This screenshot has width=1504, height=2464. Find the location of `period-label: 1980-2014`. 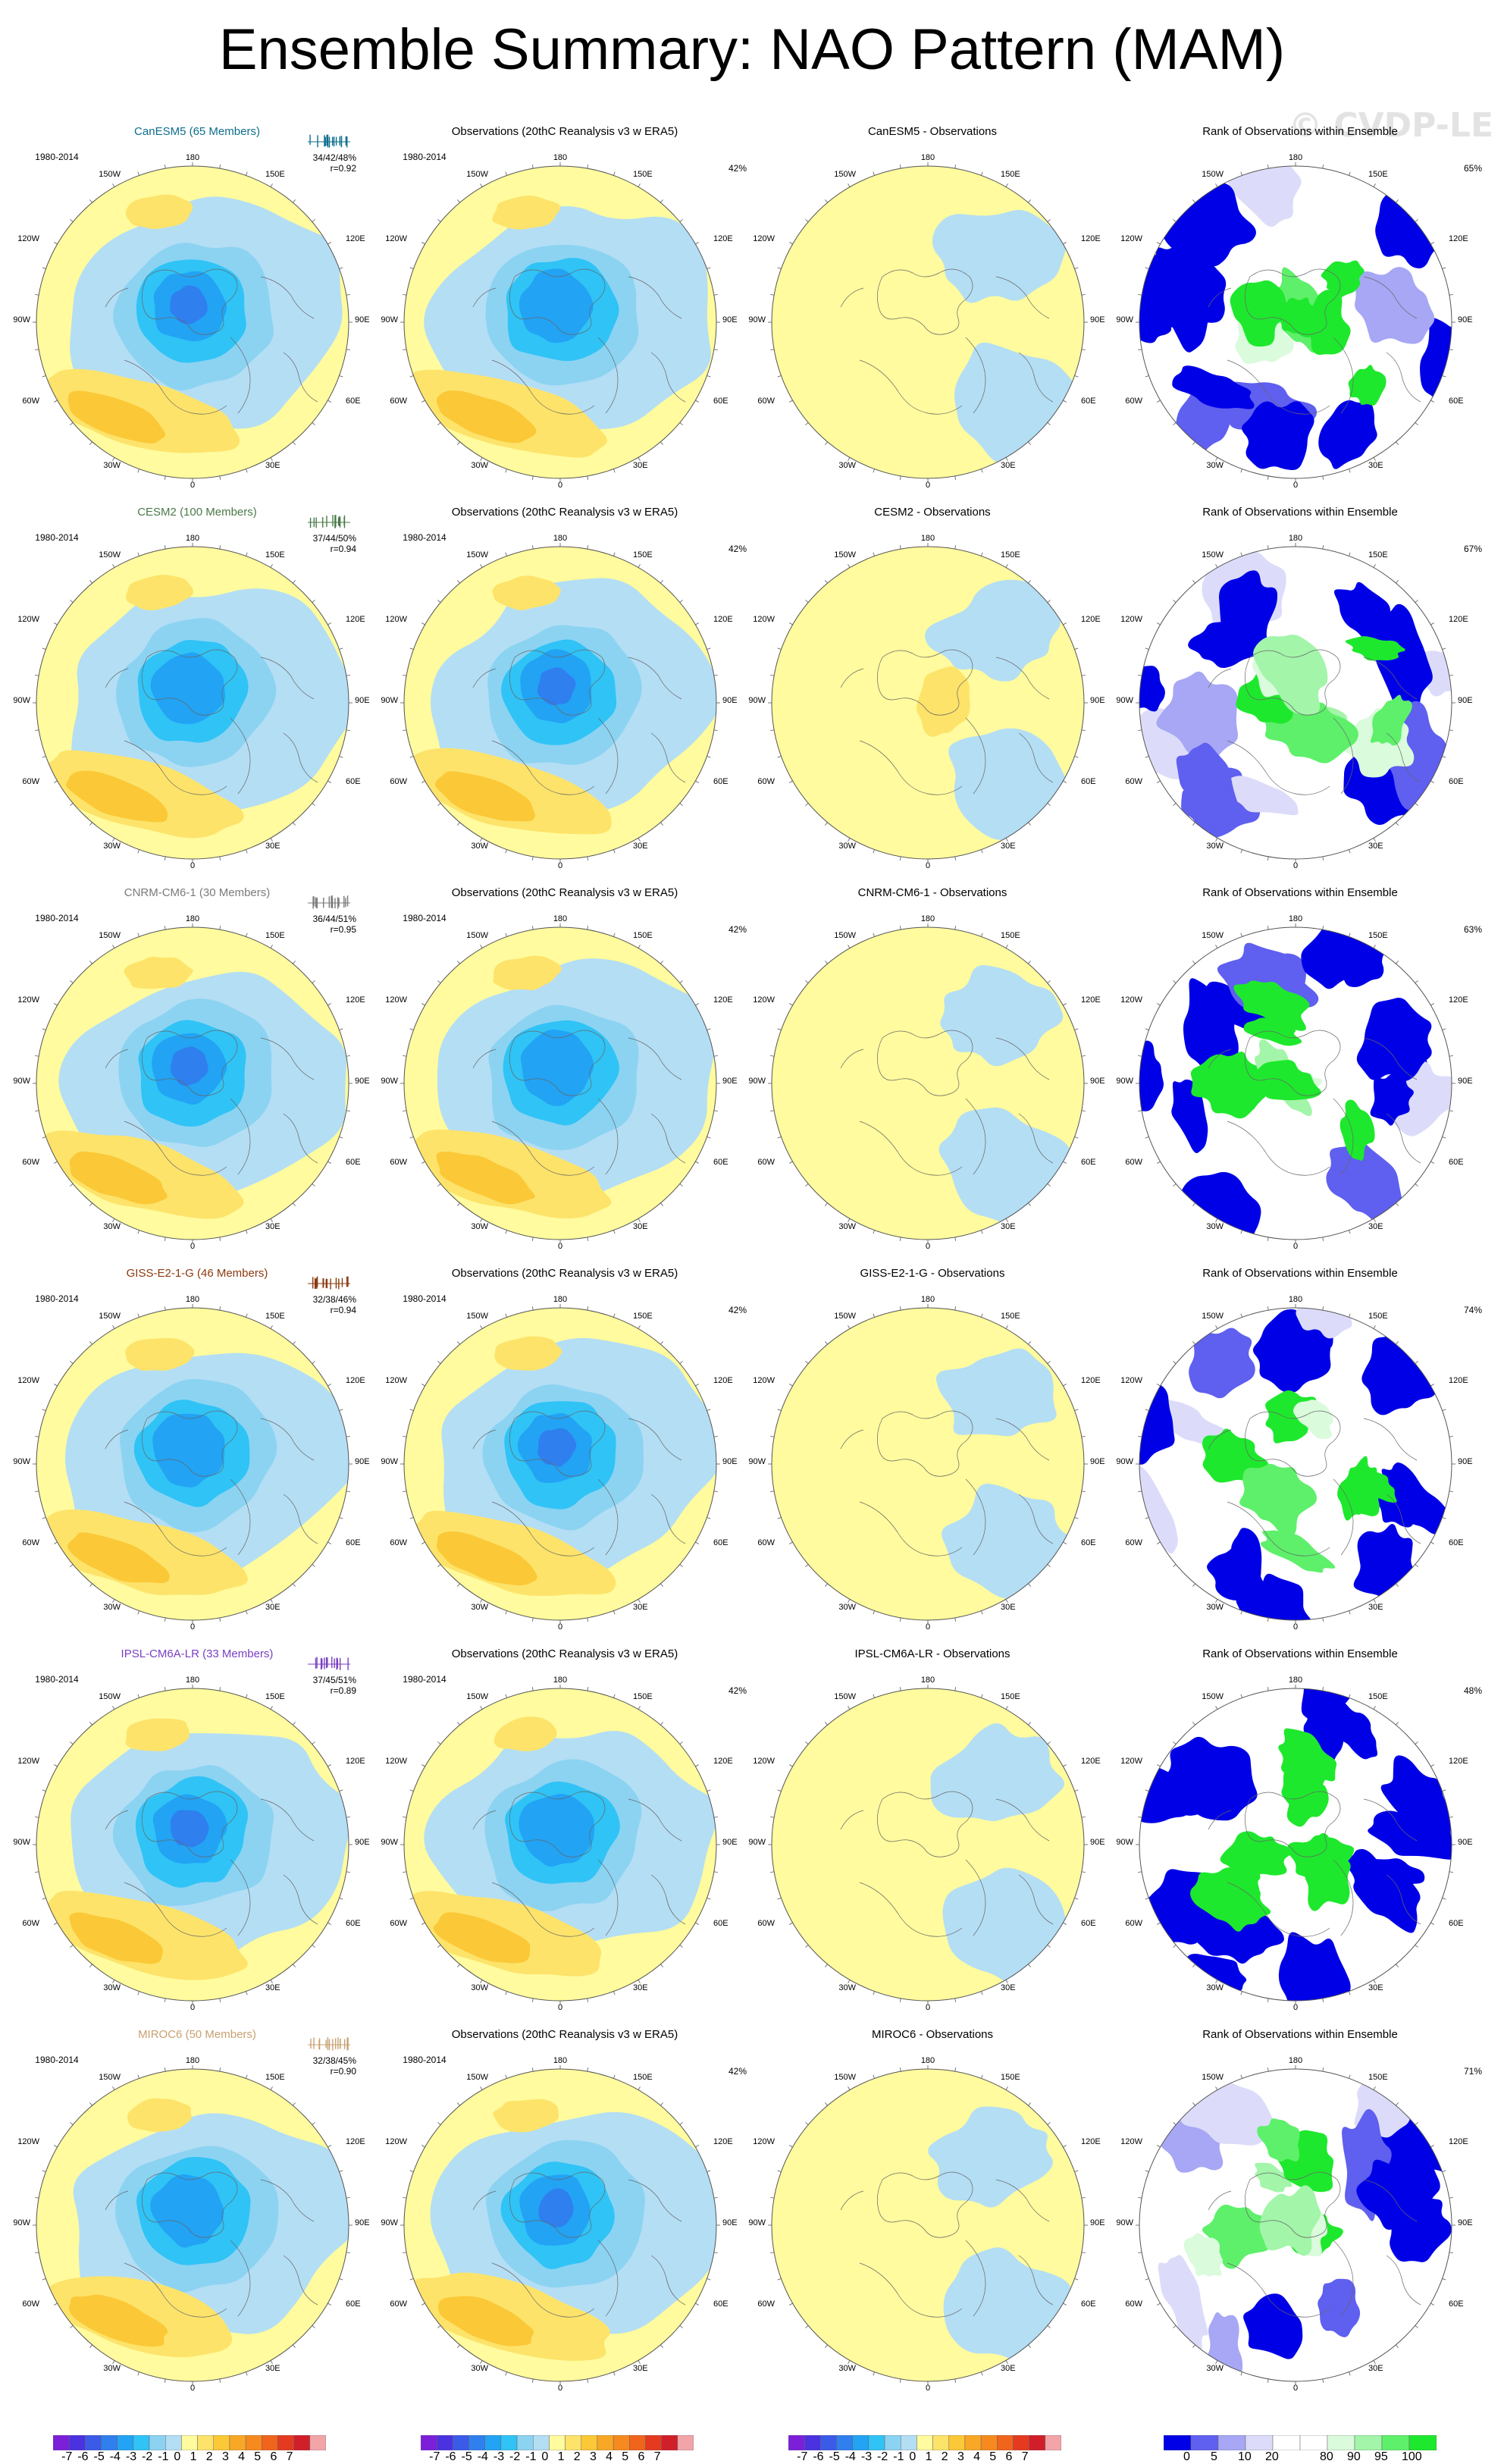

period-label: 1980-2014 is located at coordinates (57, 2060).